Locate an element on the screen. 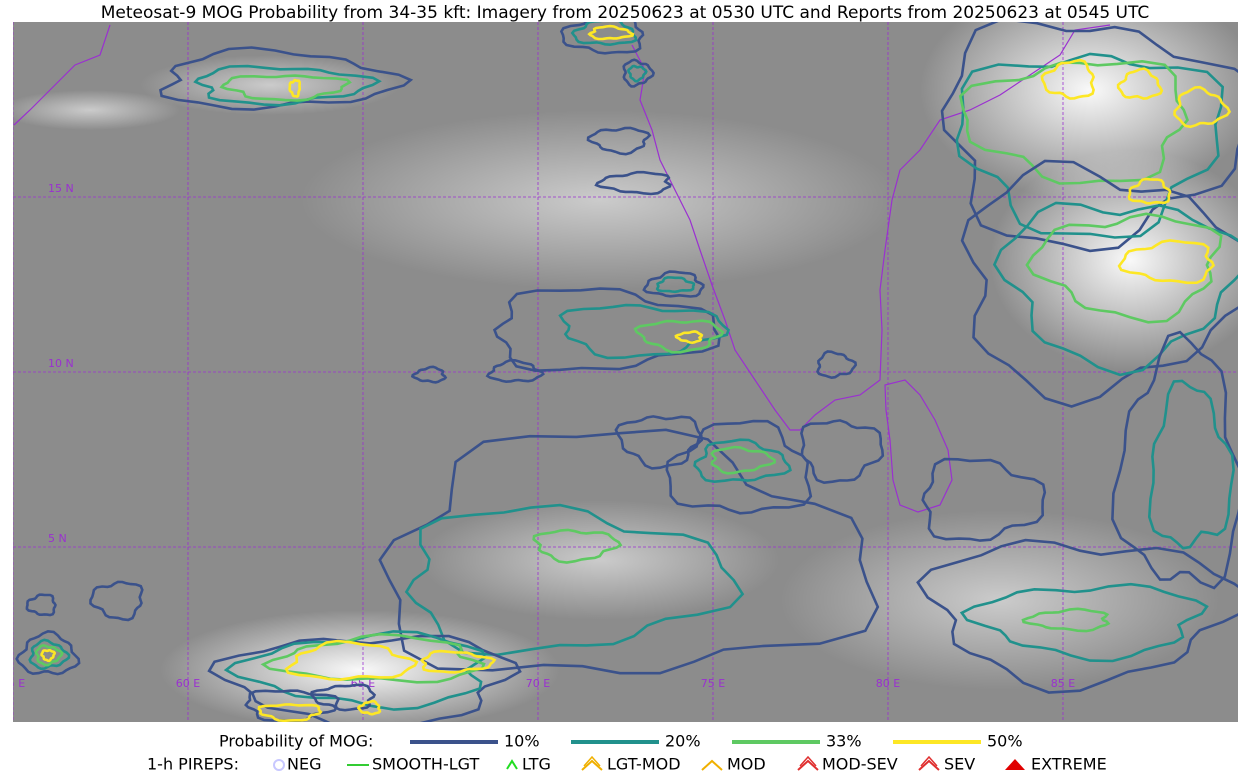 This screenshot has height=782, width=1250. lon-label: 70 E is located at coordinates (538, 683).